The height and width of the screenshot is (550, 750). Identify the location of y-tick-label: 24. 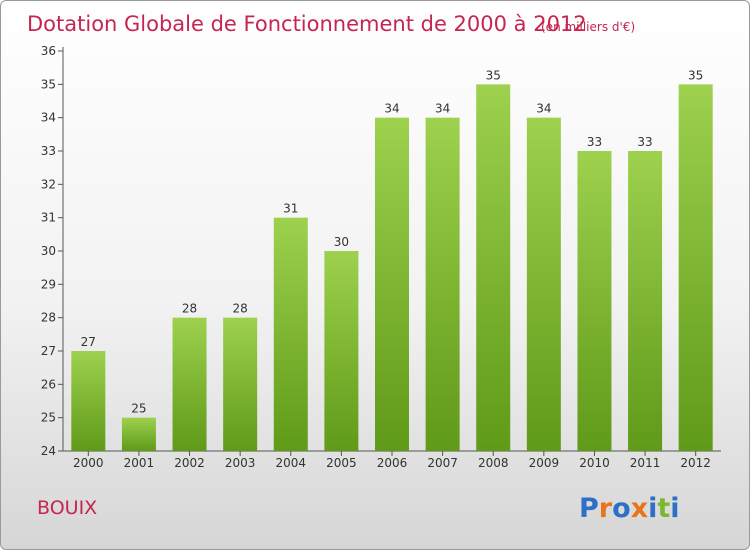
(48, 451).